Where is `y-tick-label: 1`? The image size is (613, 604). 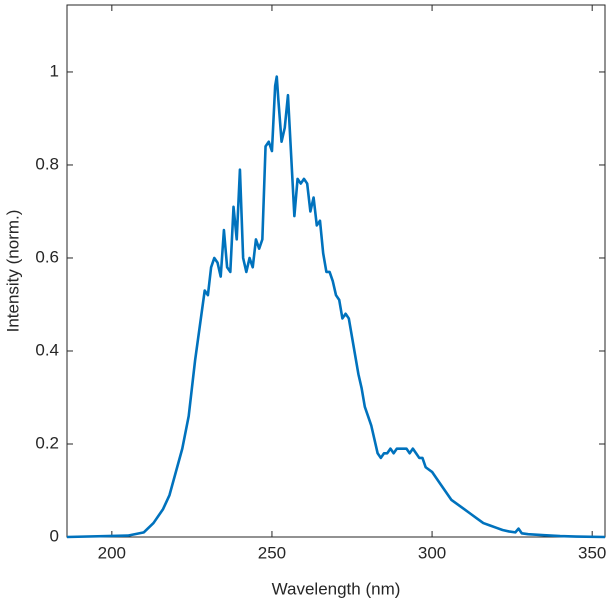 y-tick-label: 1 is located at coordinates (54, 70).